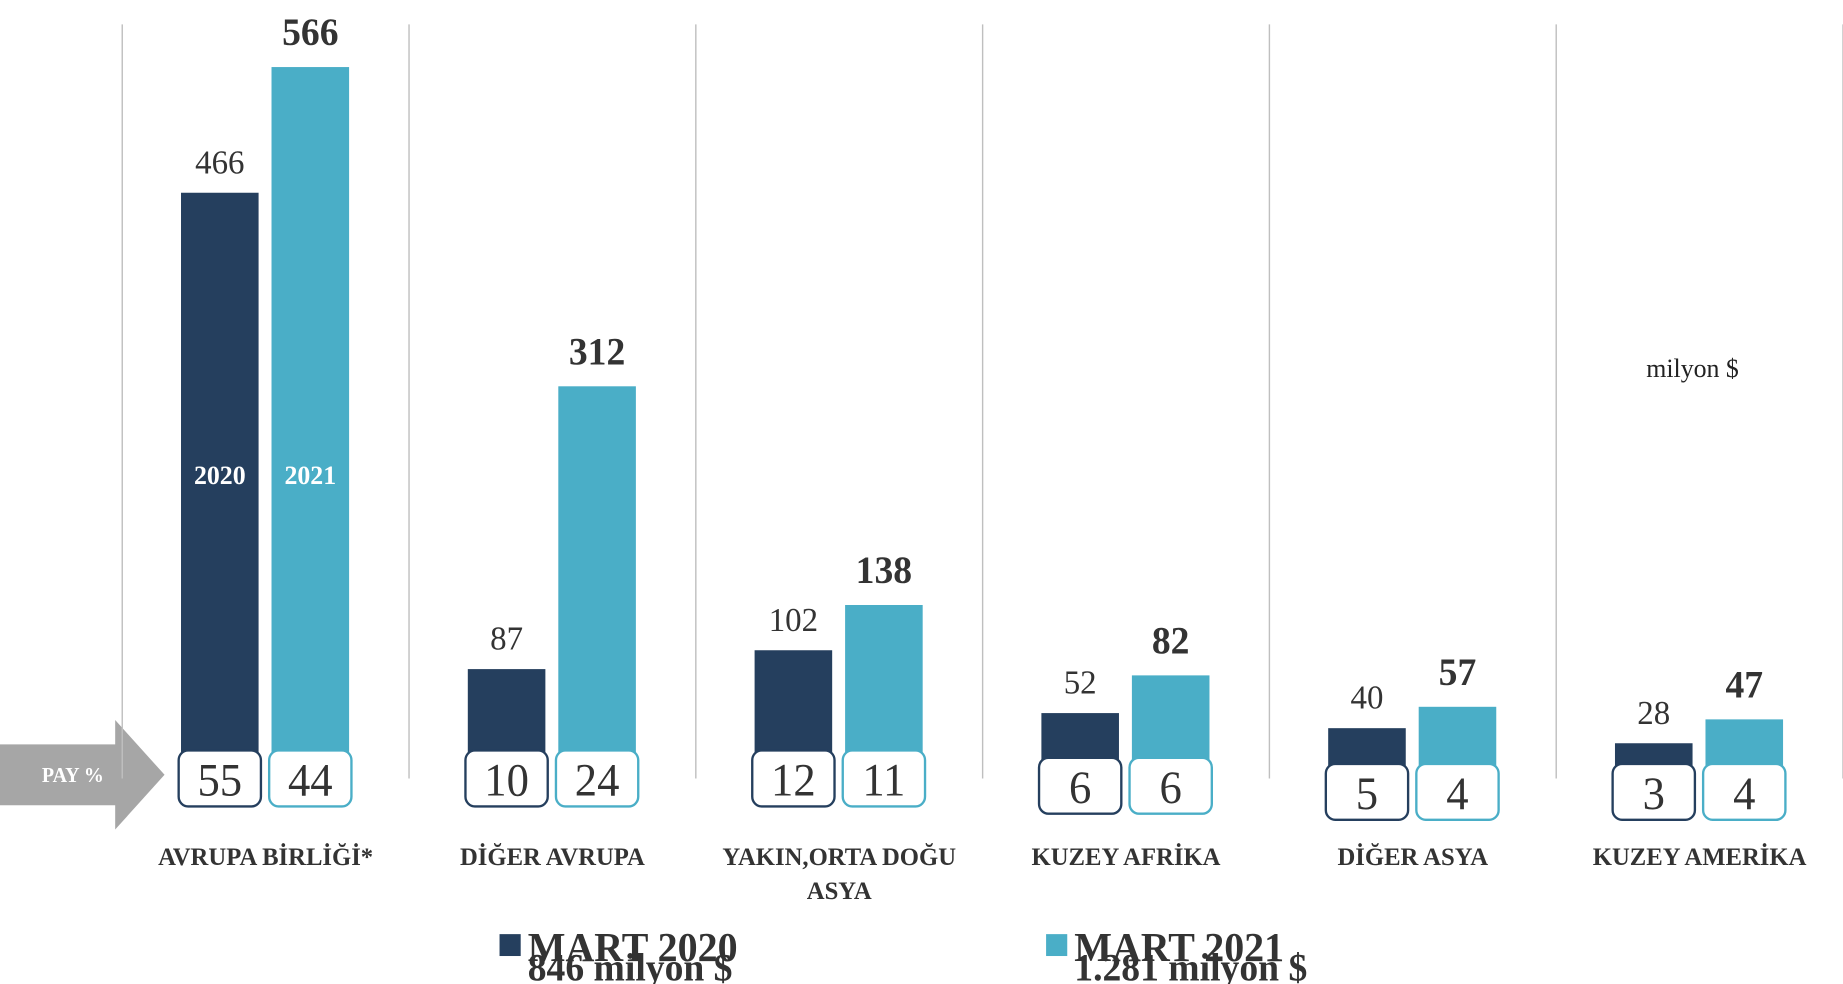  I want to click on share-value: 10, so click(506, 780).